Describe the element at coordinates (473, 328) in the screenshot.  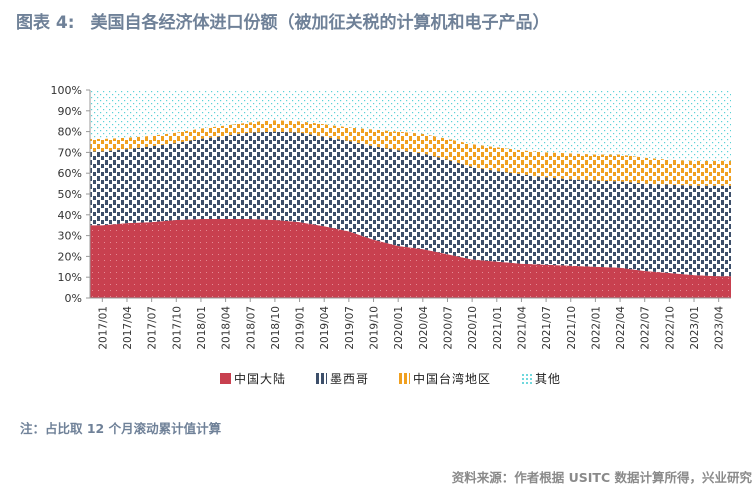
I see `x-tick-label: 2020/10` at that location.